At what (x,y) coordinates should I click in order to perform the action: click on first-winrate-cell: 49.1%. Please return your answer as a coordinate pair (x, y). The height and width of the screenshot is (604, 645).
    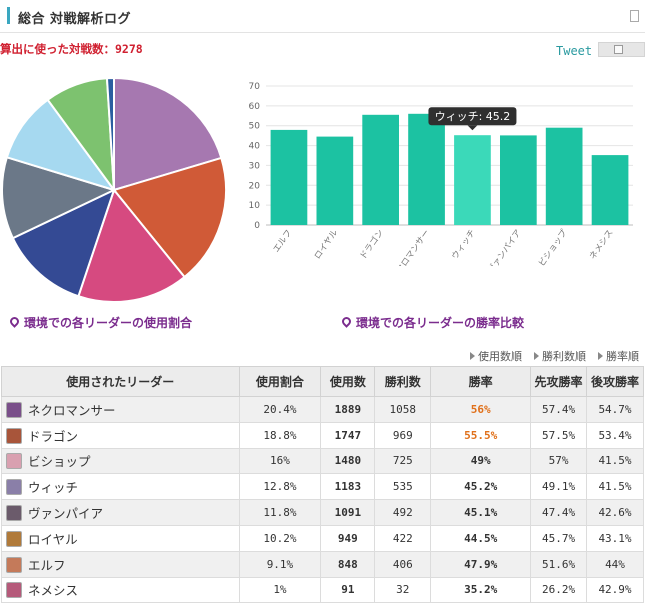
    Looking at the image, I should click on (559, 487).